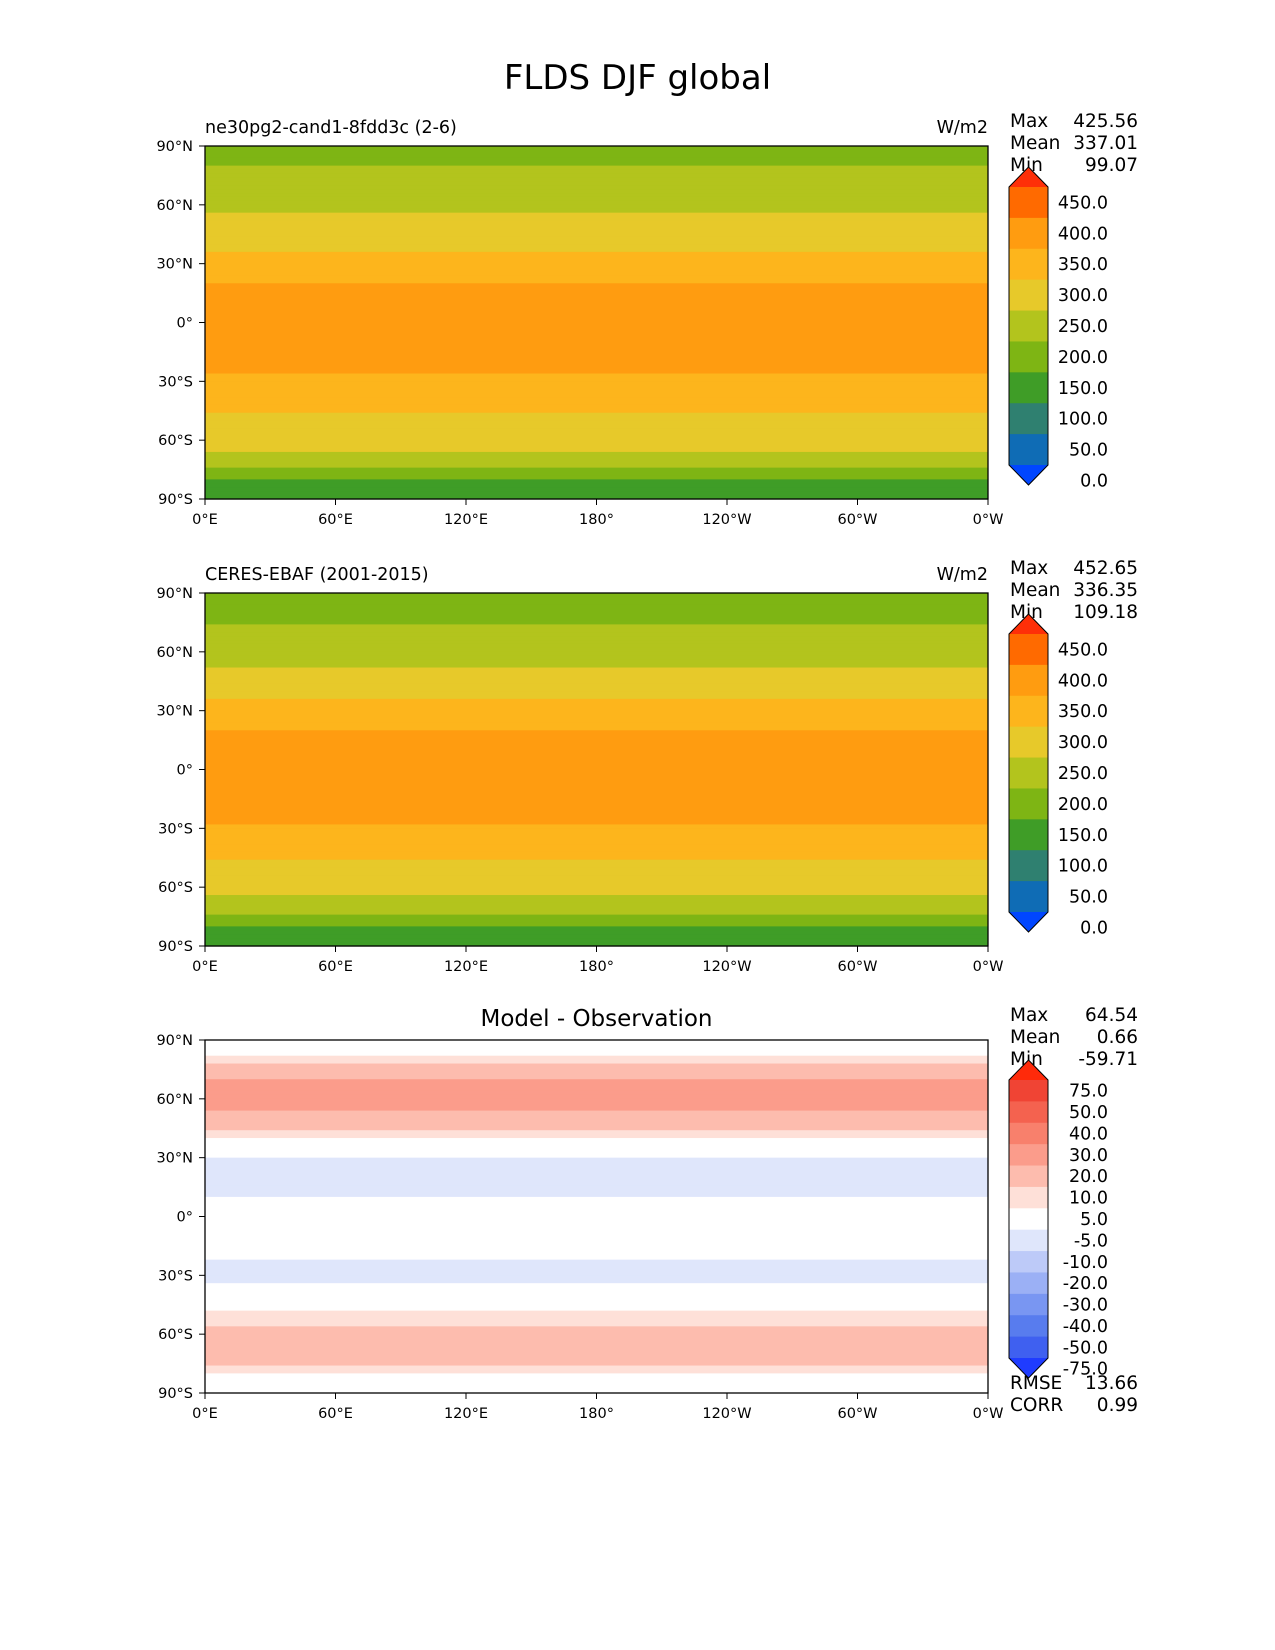 This screenshot has height=1650, width=1275. I want to click on colorbar-outline, so click(1028, 326).